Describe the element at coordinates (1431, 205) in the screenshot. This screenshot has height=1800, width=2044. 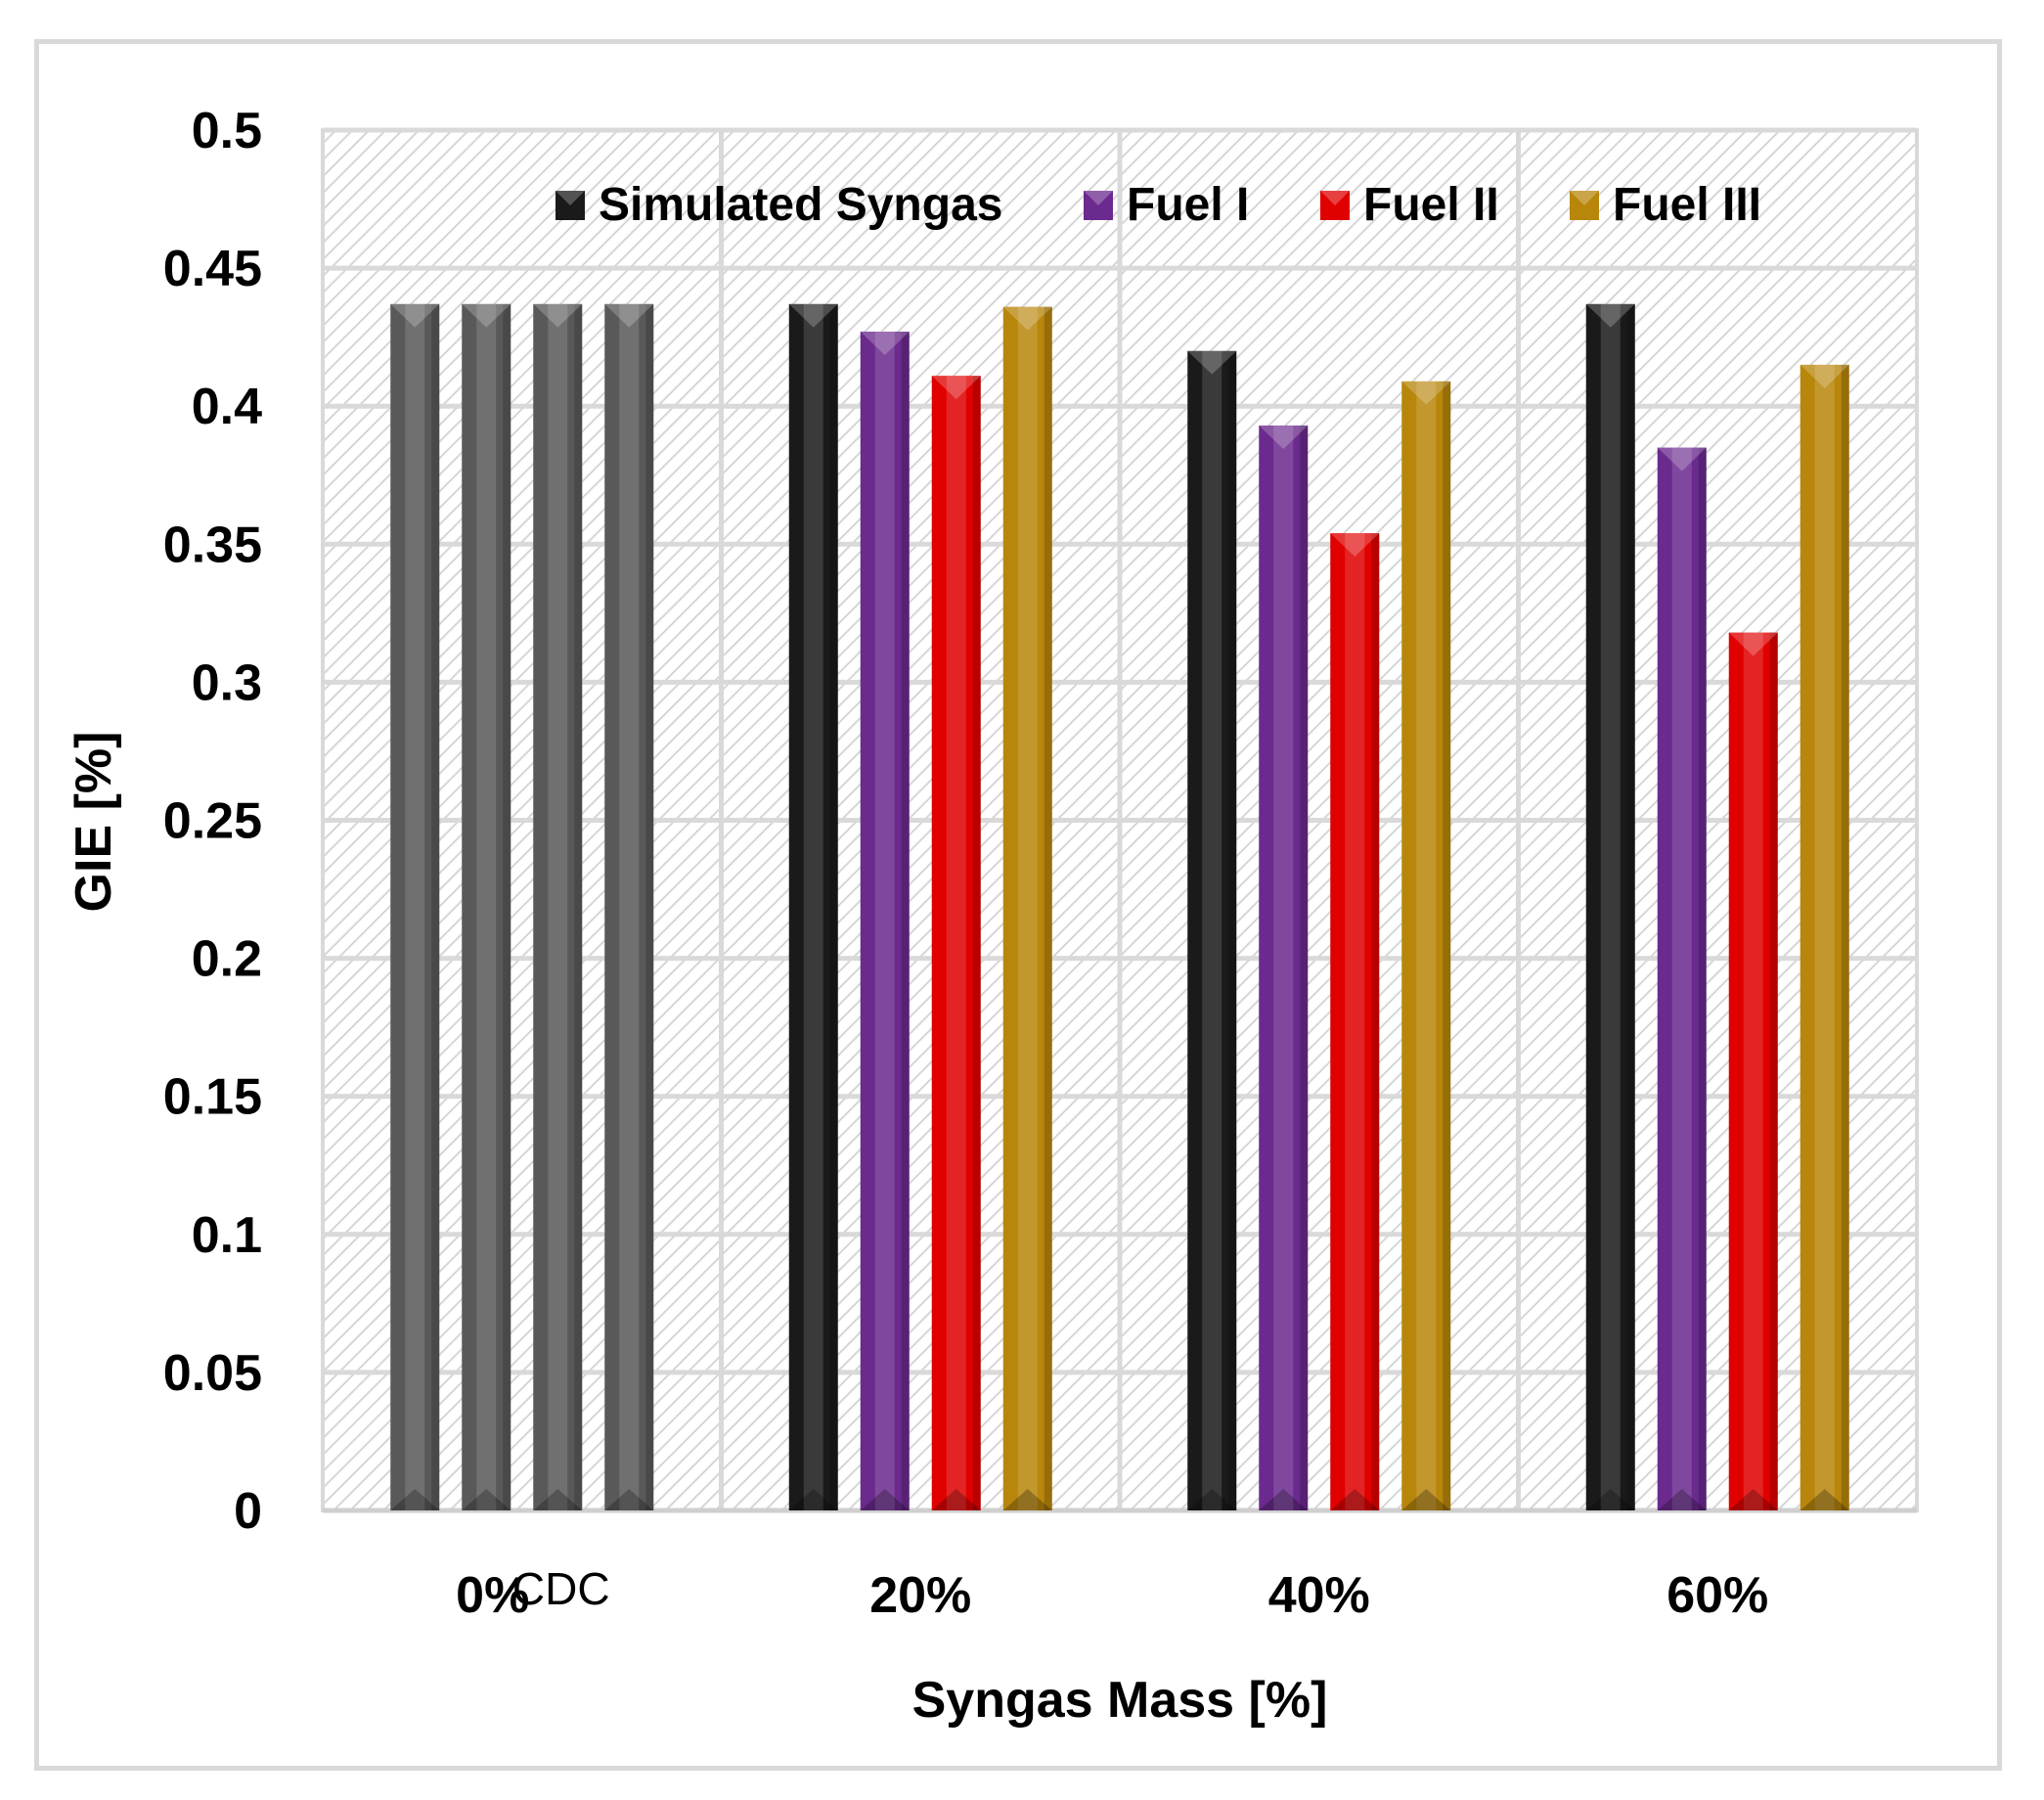
I see `legend-label: Fuel II` at that location.